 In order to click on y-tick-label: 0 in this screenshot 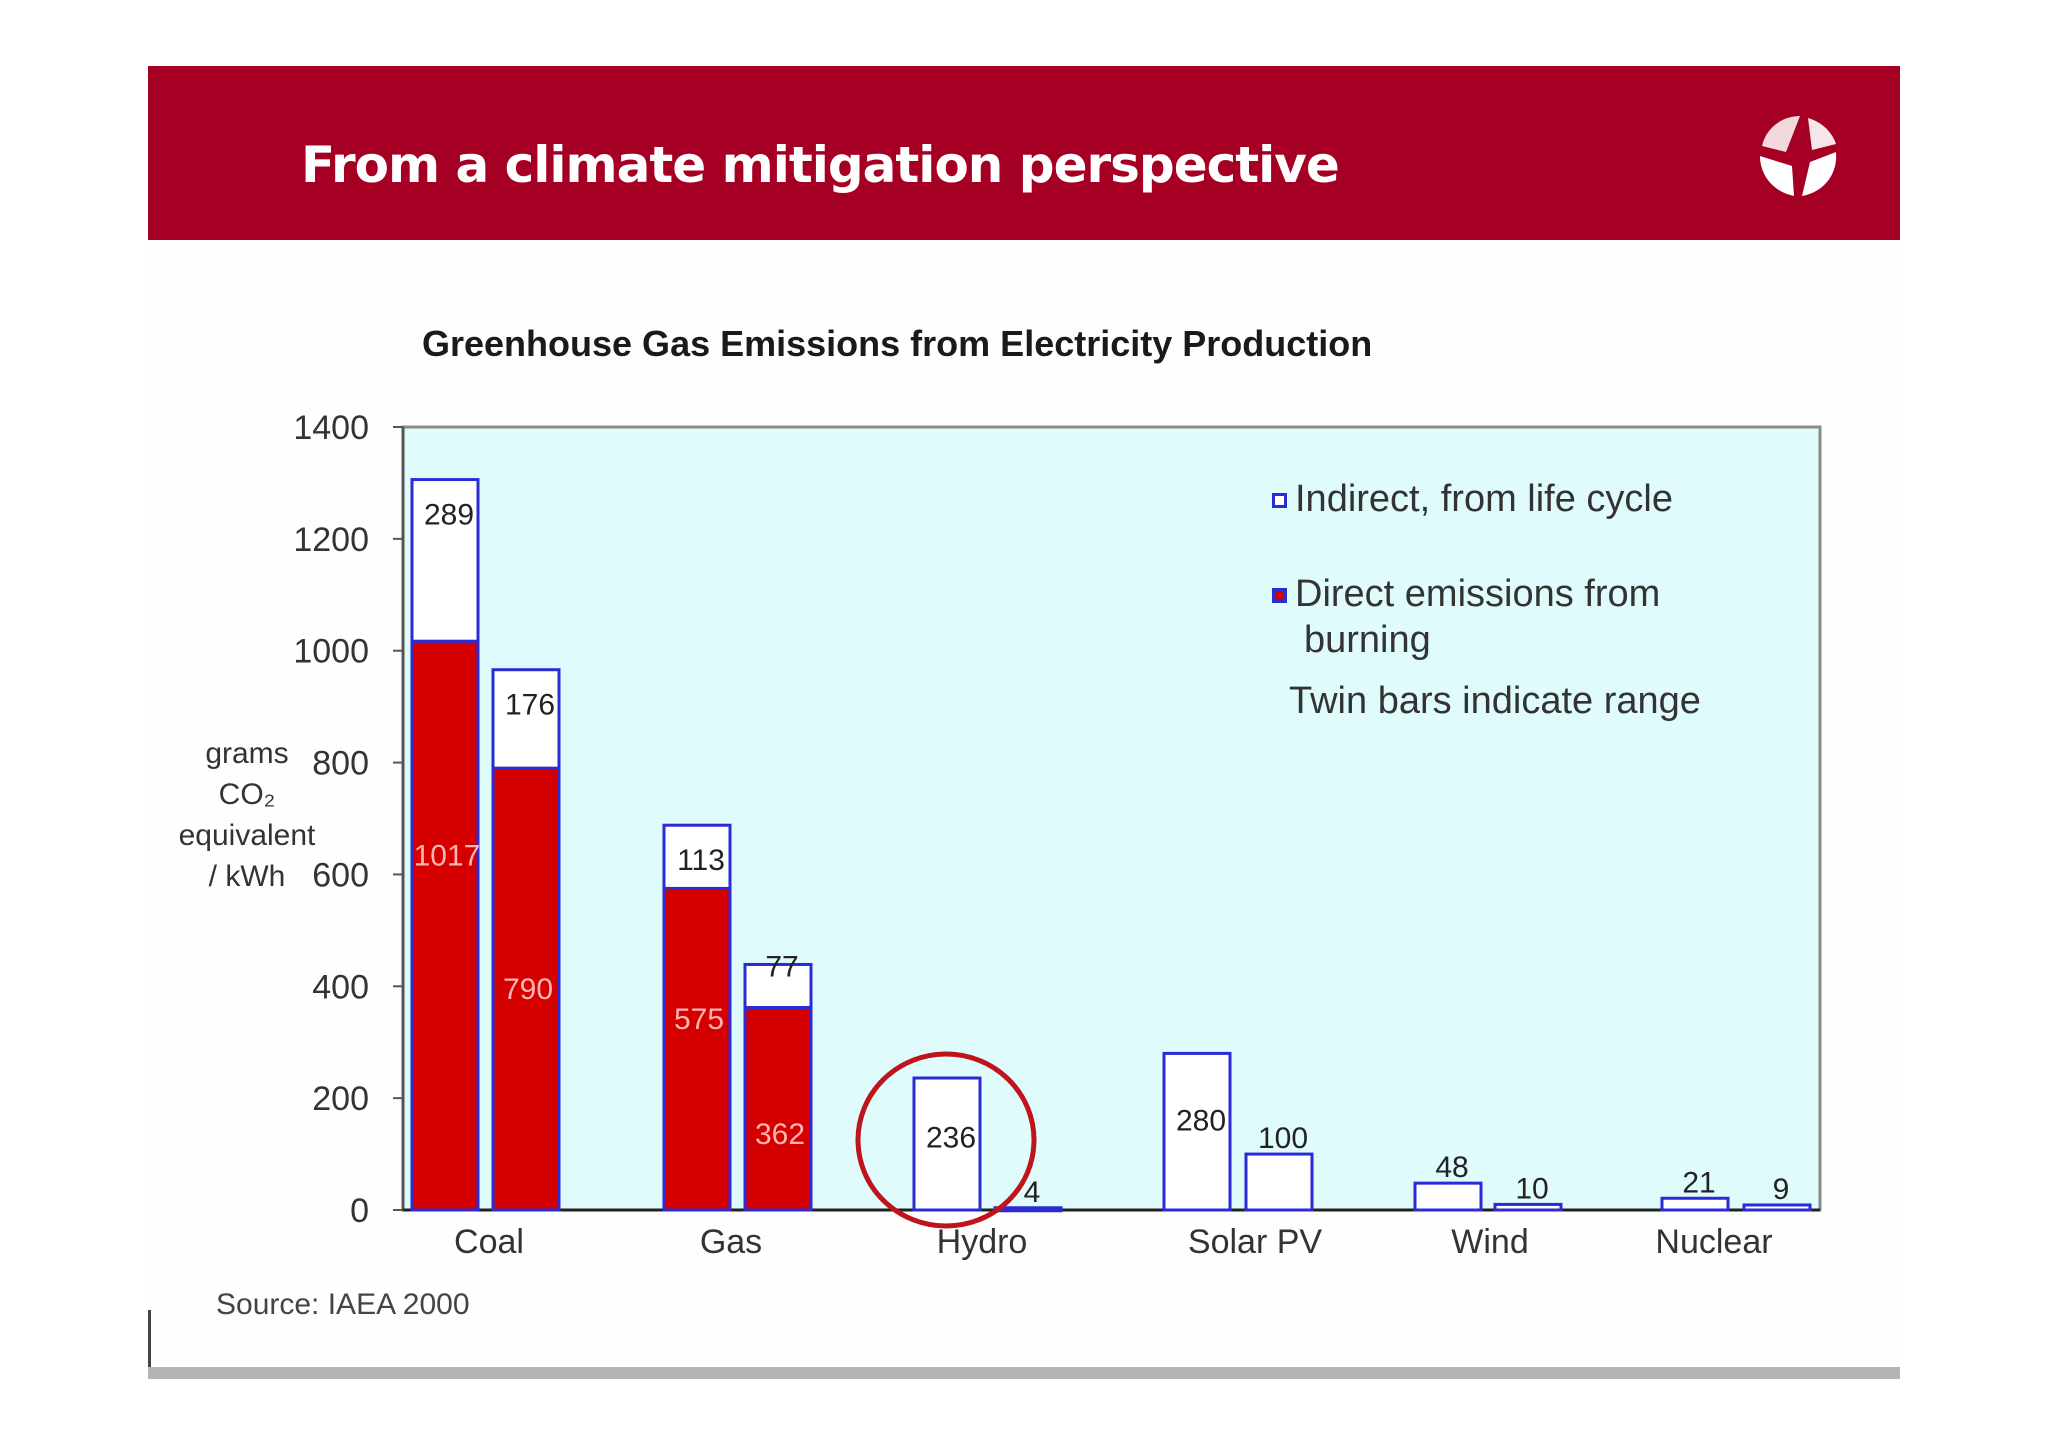, I will do `click(359, 1211)`.